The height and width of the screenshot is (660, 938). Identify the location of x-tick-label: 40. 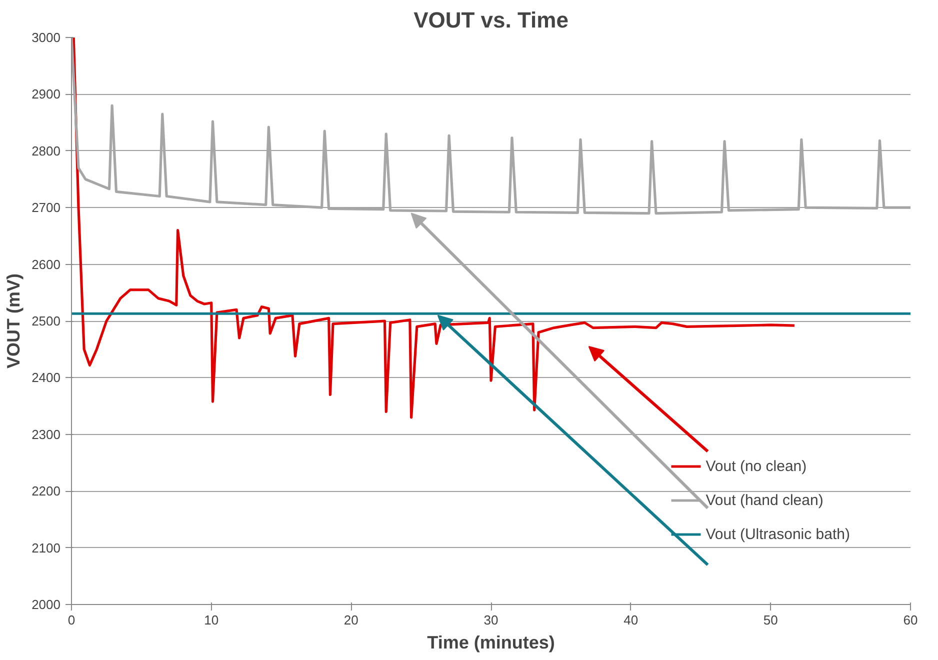
(631, 620).